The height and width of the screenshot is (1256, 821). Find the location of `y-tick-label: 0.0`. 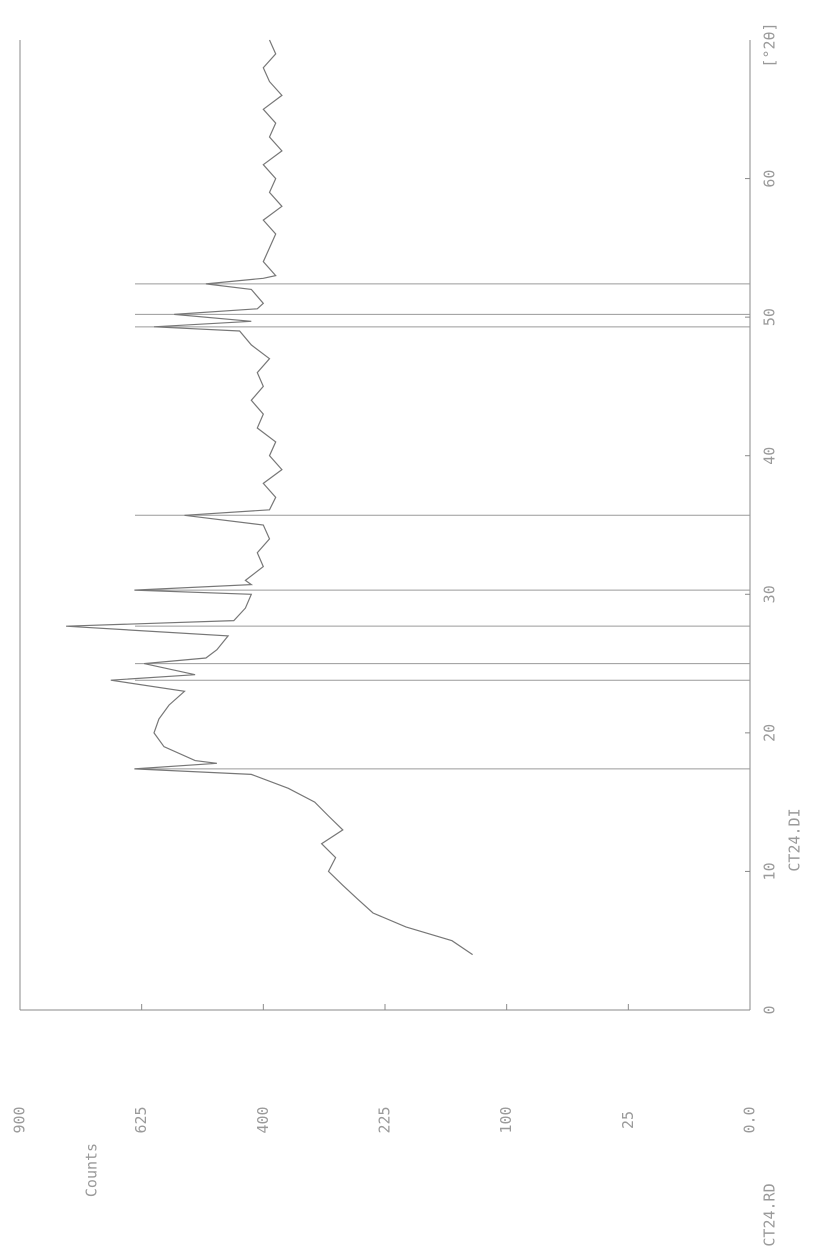

y-tick-label: 0.0 is located at coordinates (750, 1119).